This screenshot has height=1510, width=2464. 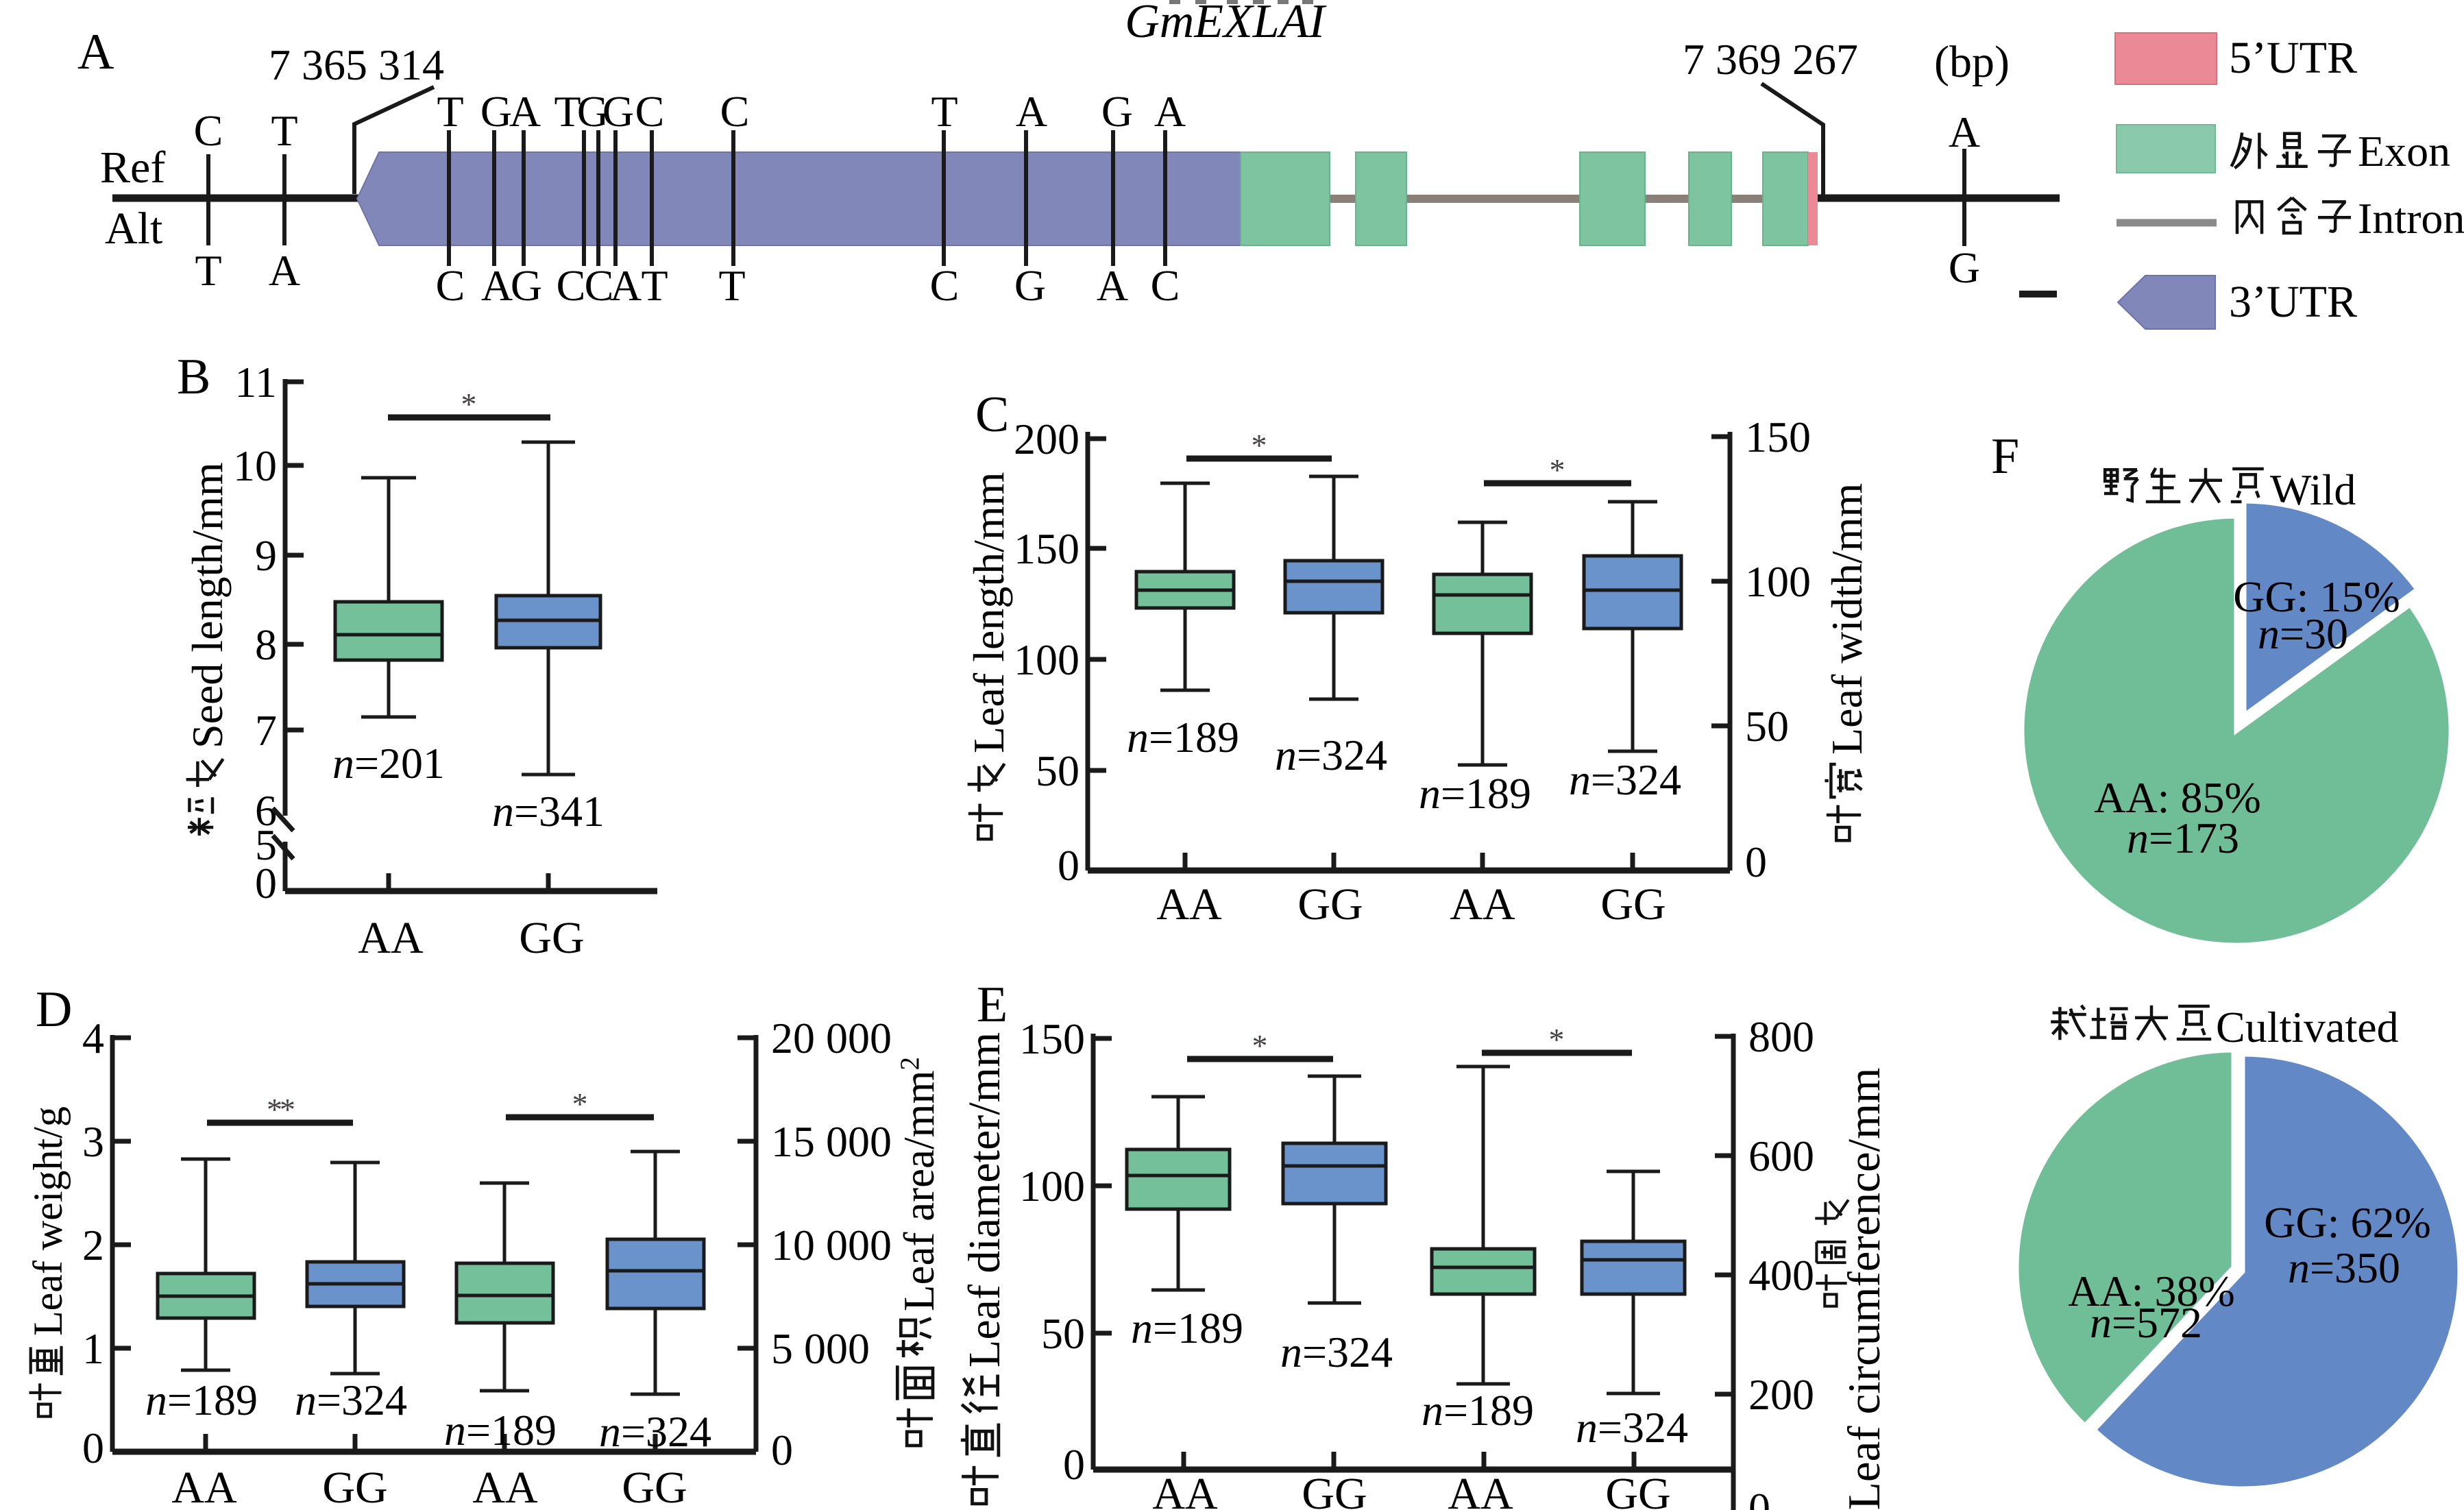 I want to click on svg-text: Leaf circumference/mm, so click(x=1865, y=1289).